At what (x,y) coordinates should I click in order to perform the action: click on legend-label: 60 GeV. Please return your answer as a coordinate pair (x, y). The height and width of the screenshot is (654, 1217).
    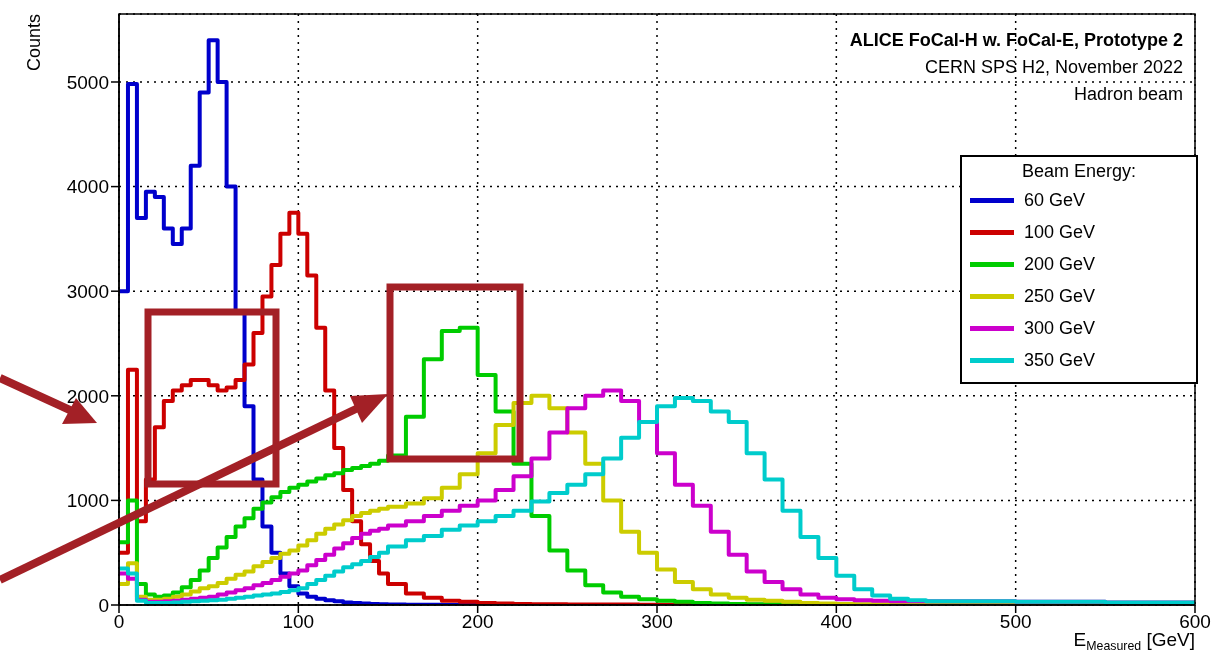
    Looking at the image, I should click on (1055, 200).